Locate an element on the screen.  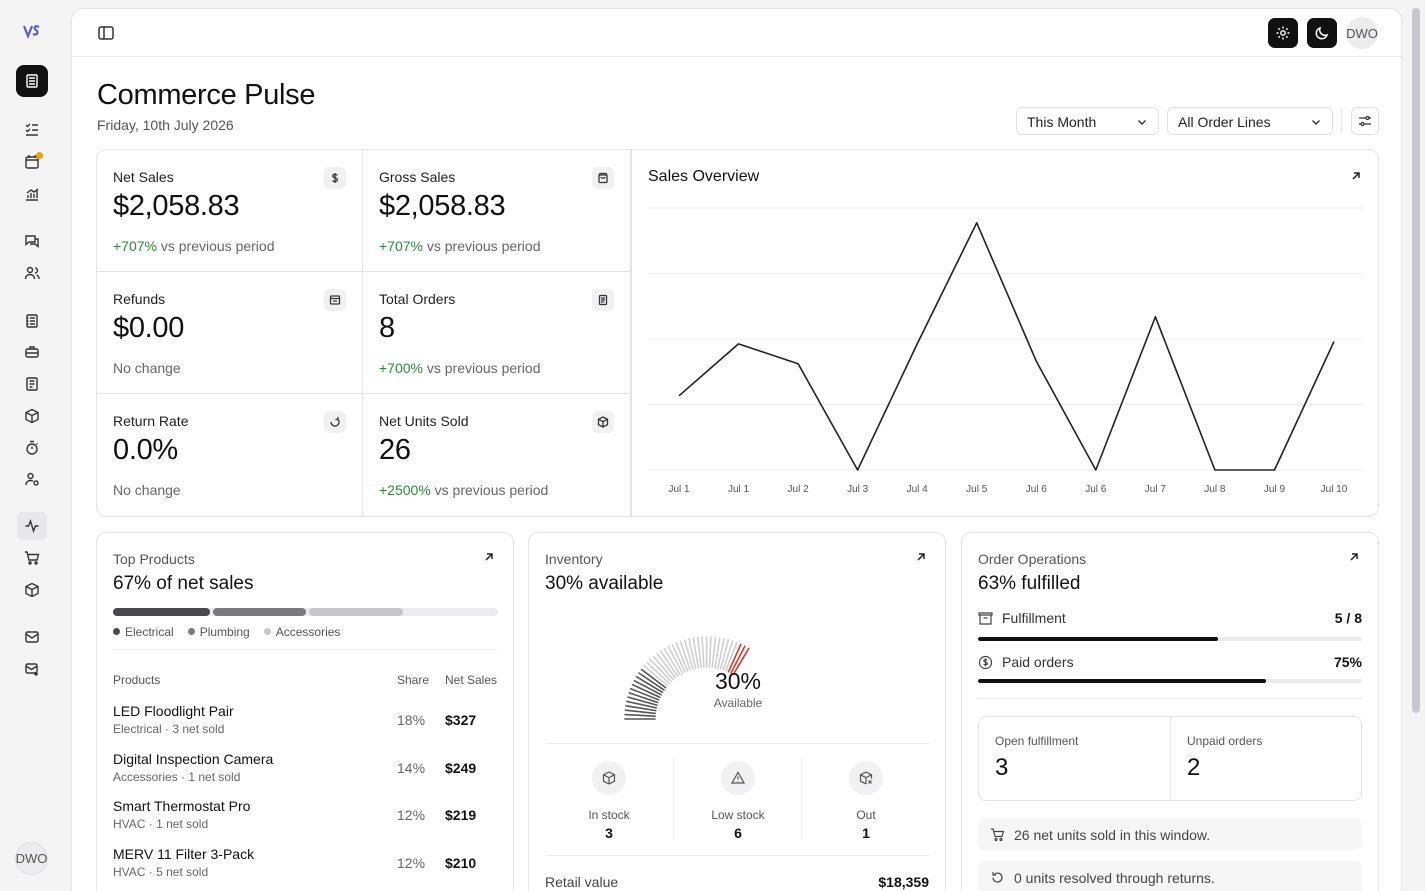
box-icon is located at coordinates (603, 422).